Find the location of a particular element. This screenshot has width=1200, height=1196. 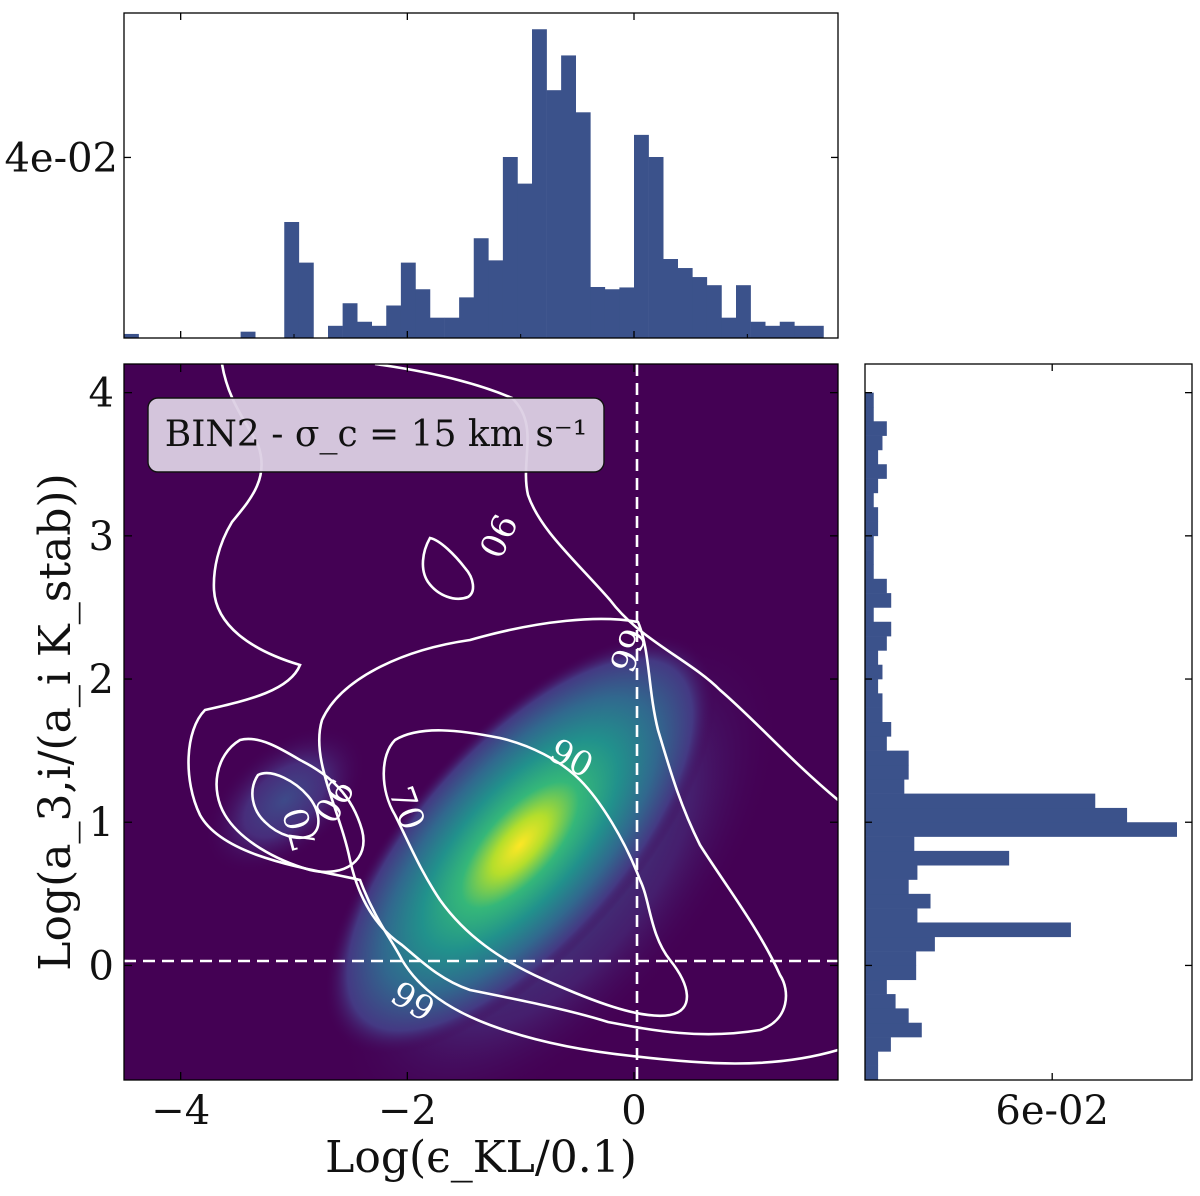

annotation-box: BIN2 - σ_c = 15 km s⁻¹ is located at coordinates (376, 435).